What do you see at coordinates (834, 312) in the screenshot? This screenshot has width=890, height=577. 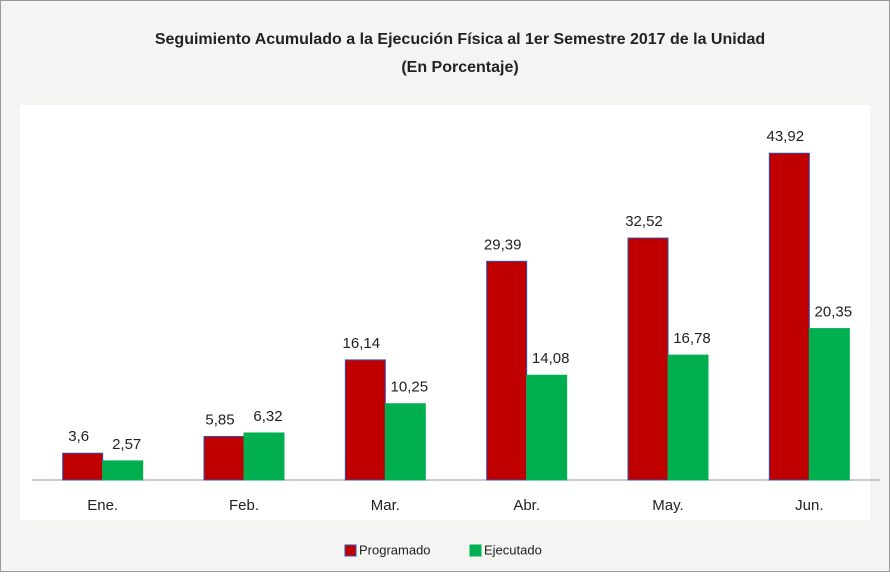 I see `data-label: 20,35` at bounding box center [834, 312].